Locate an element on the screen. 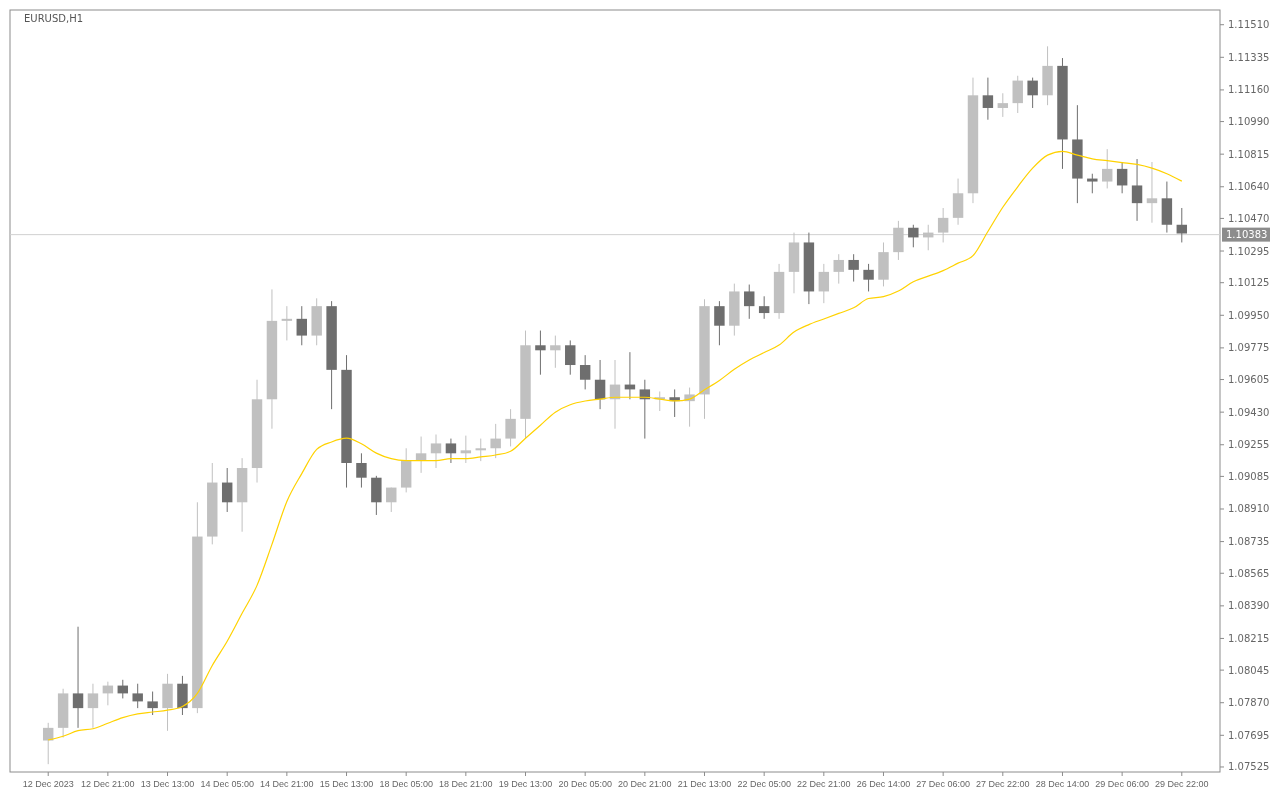  x-tick-label: 22 Dec 05:00 is located at coordinates (764, 784).